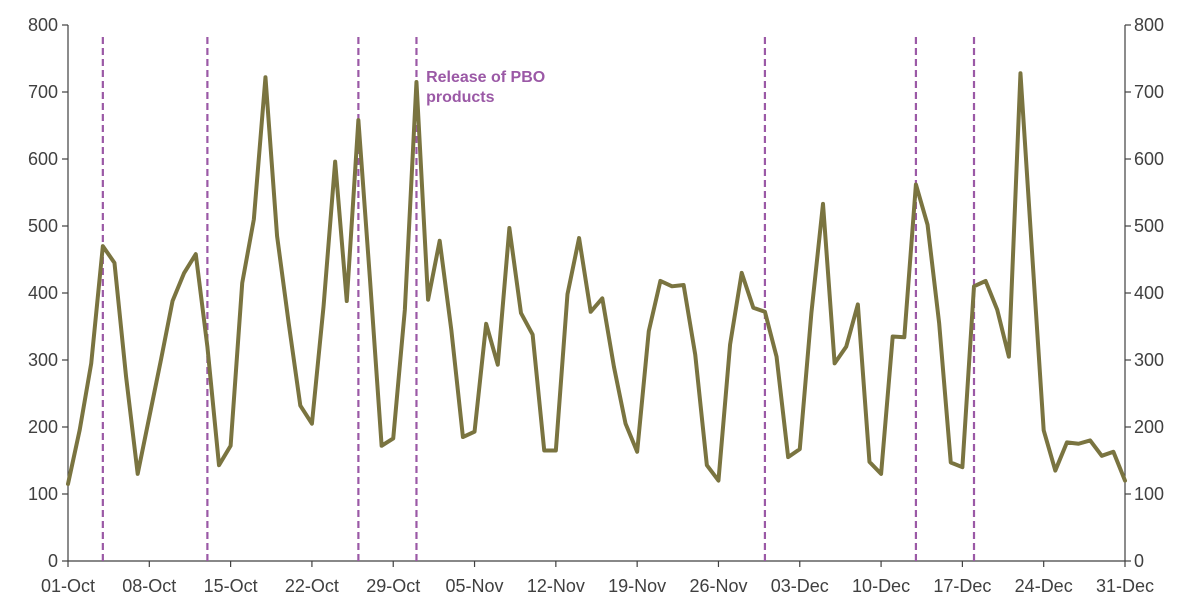  I want to click on x-tick-label: 19-Nov, so click(637, 586).